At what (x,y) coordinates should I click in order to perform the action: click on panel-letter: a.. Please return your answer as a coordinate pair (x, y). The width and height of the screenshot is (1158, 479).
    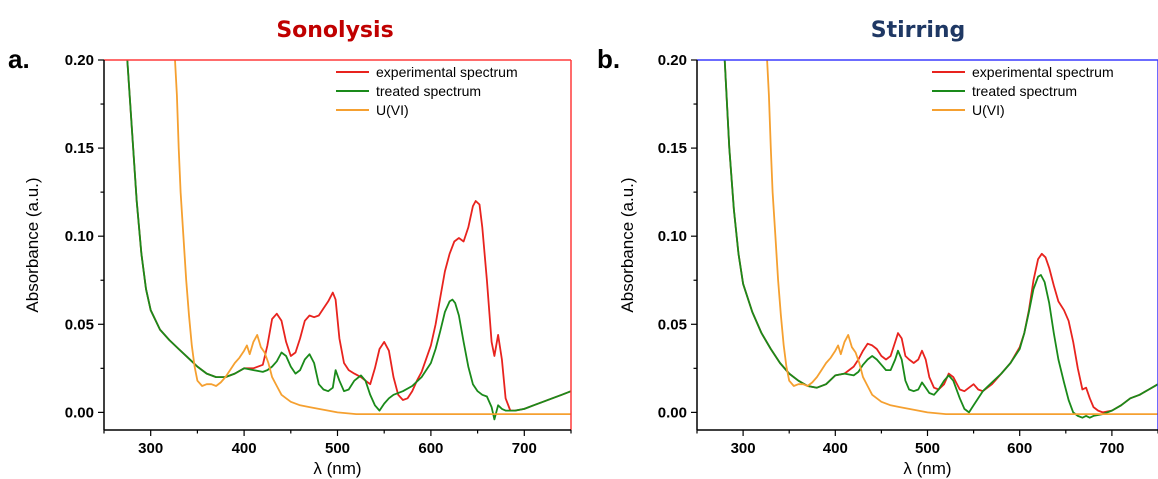
    Looking at the image, I should click on (19, 59).